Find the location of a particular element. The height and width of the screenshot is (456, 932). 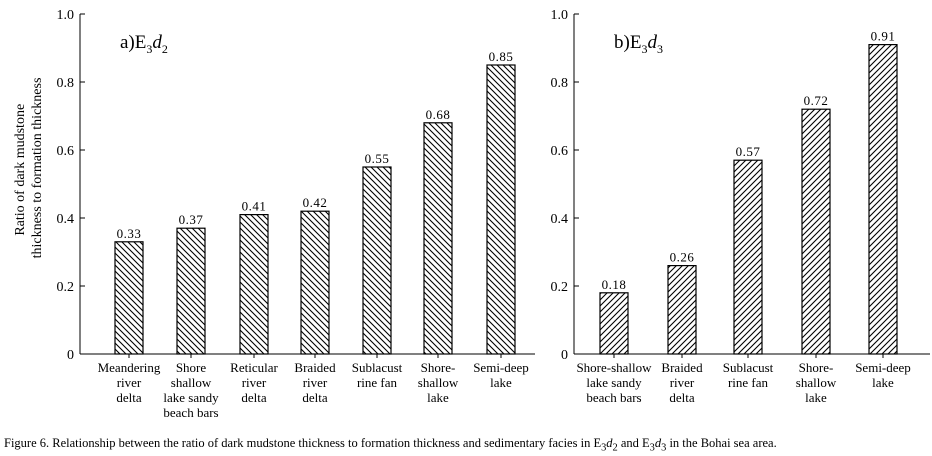

chart-b-value-label: 0.72 is located at coordinates (816, 100).